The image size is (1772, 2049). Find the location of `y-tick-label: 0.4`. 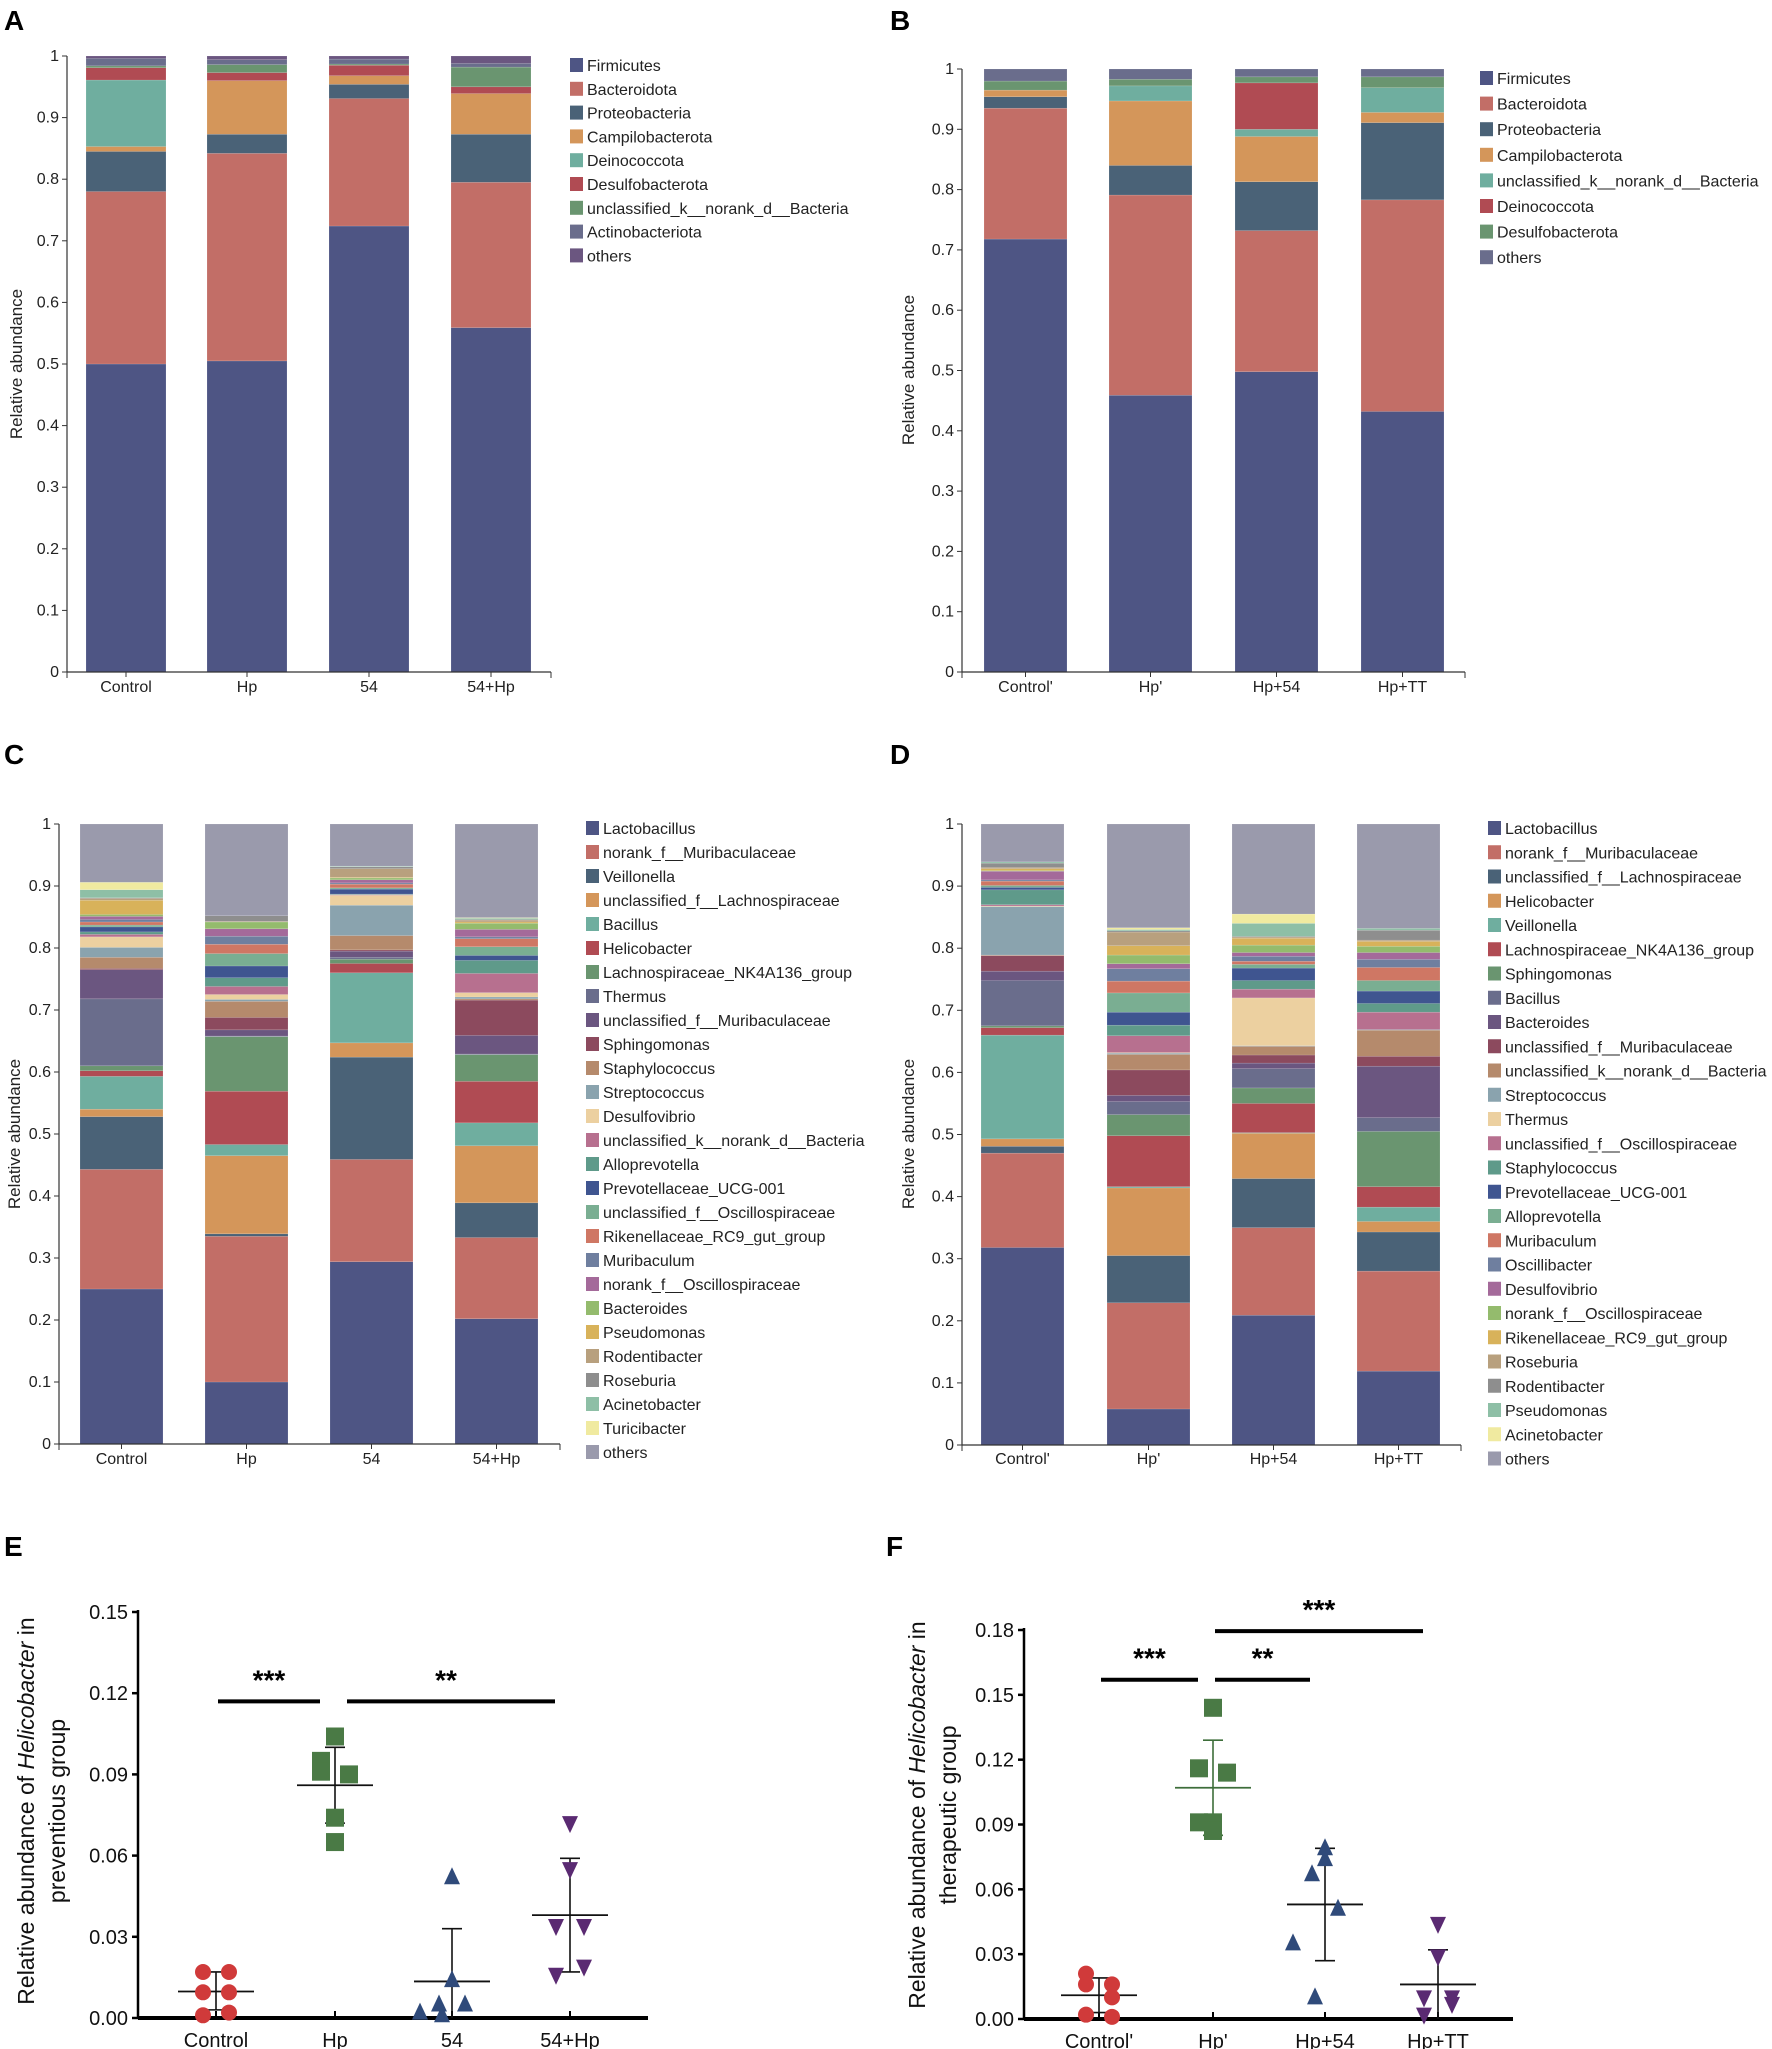

y-tick-label: 0.4 is located at coordinates (943, 1197).